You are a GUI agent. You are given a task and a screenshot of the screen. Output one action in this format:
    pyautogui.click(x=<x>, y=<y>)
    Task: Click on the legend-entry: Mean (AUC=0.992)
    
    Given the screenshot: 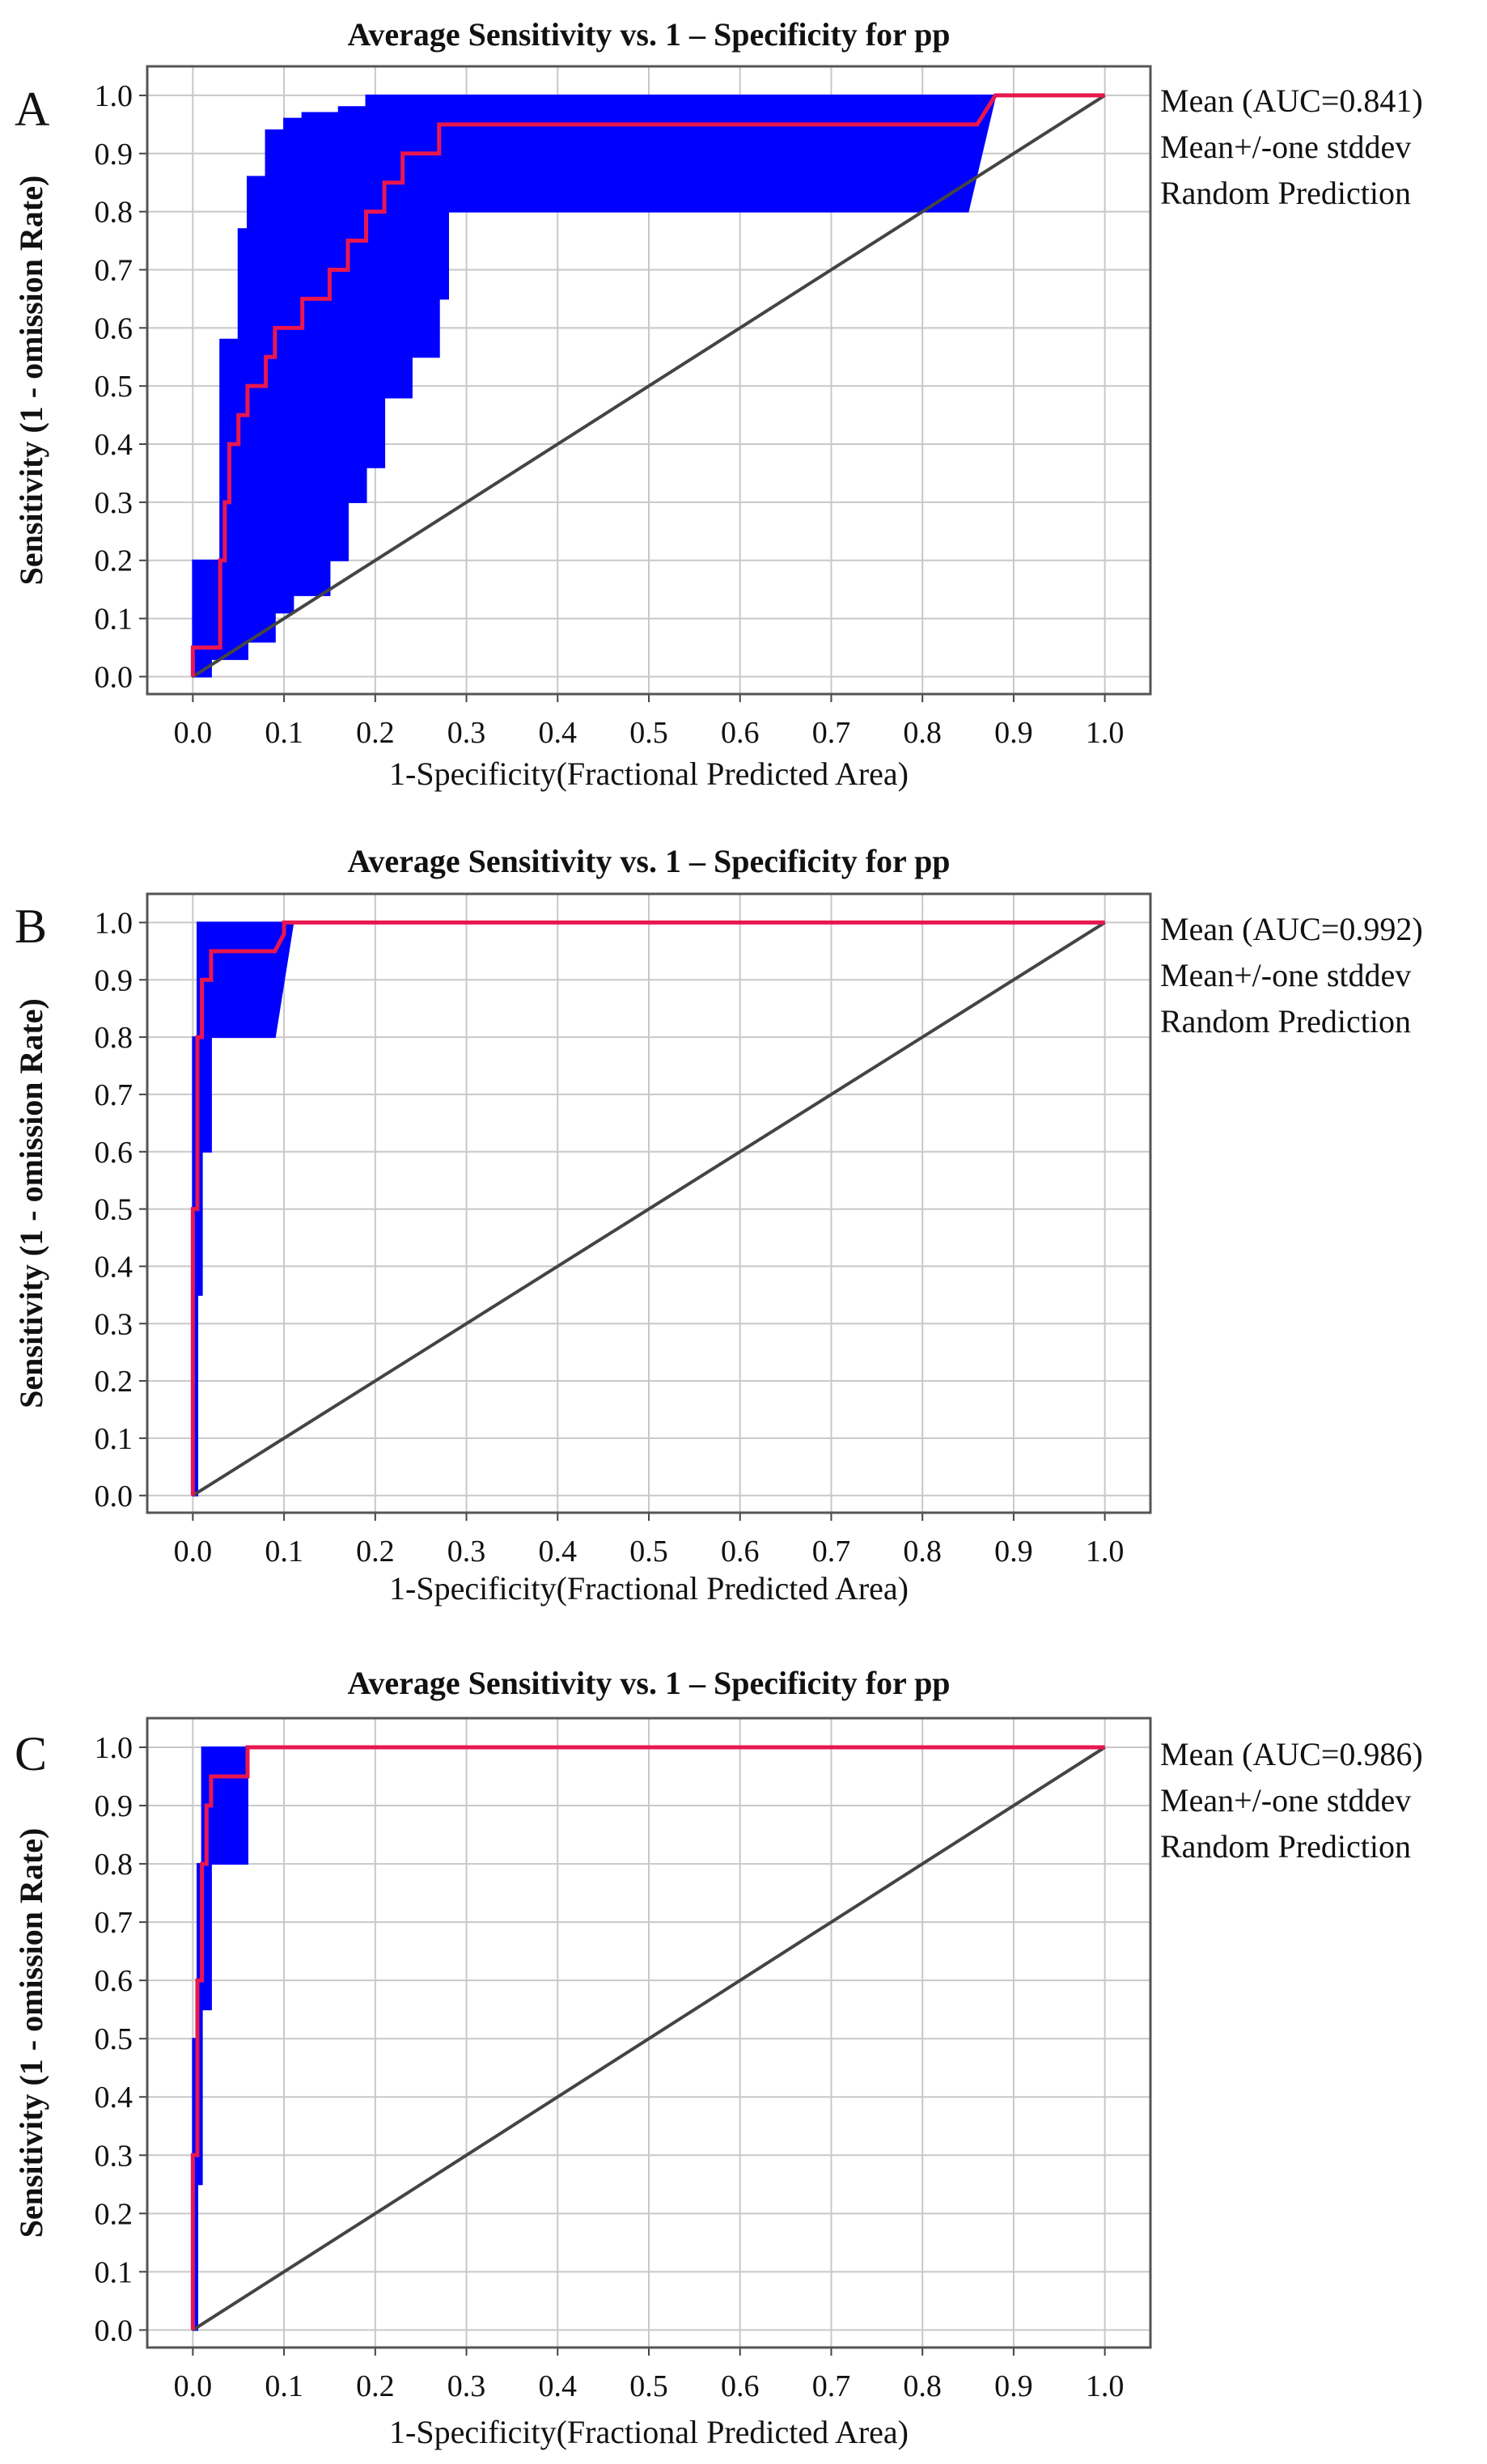 What is the action you would take?
    pyautogui.click(x=1291, y=929)
    